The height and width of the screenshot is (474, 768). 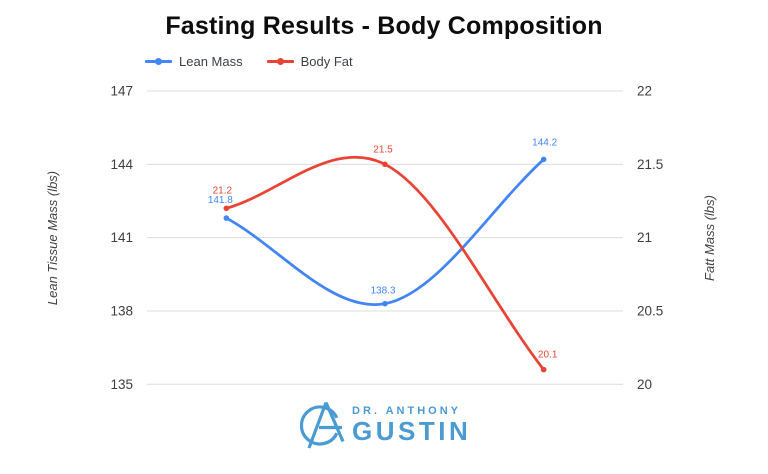 What do you see at coordinates (121, 91) in the screenshot?
I see `left-axis-tick: 147` at bounding box center [121, 91].